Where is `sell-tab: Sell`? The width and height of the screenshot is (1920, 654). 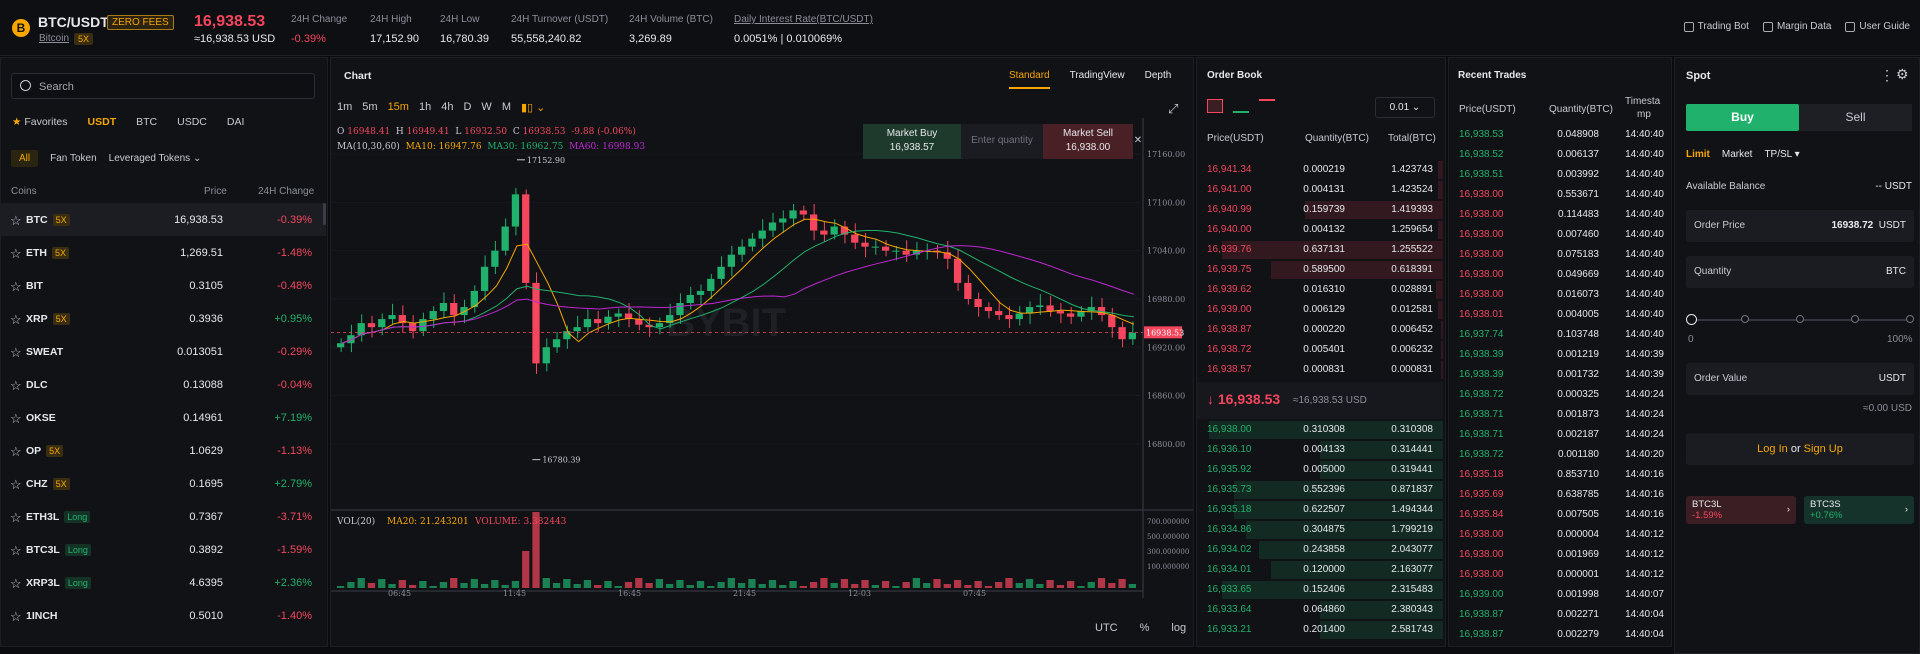
sell-tab: Sell is located at coordinates (1855, 117).